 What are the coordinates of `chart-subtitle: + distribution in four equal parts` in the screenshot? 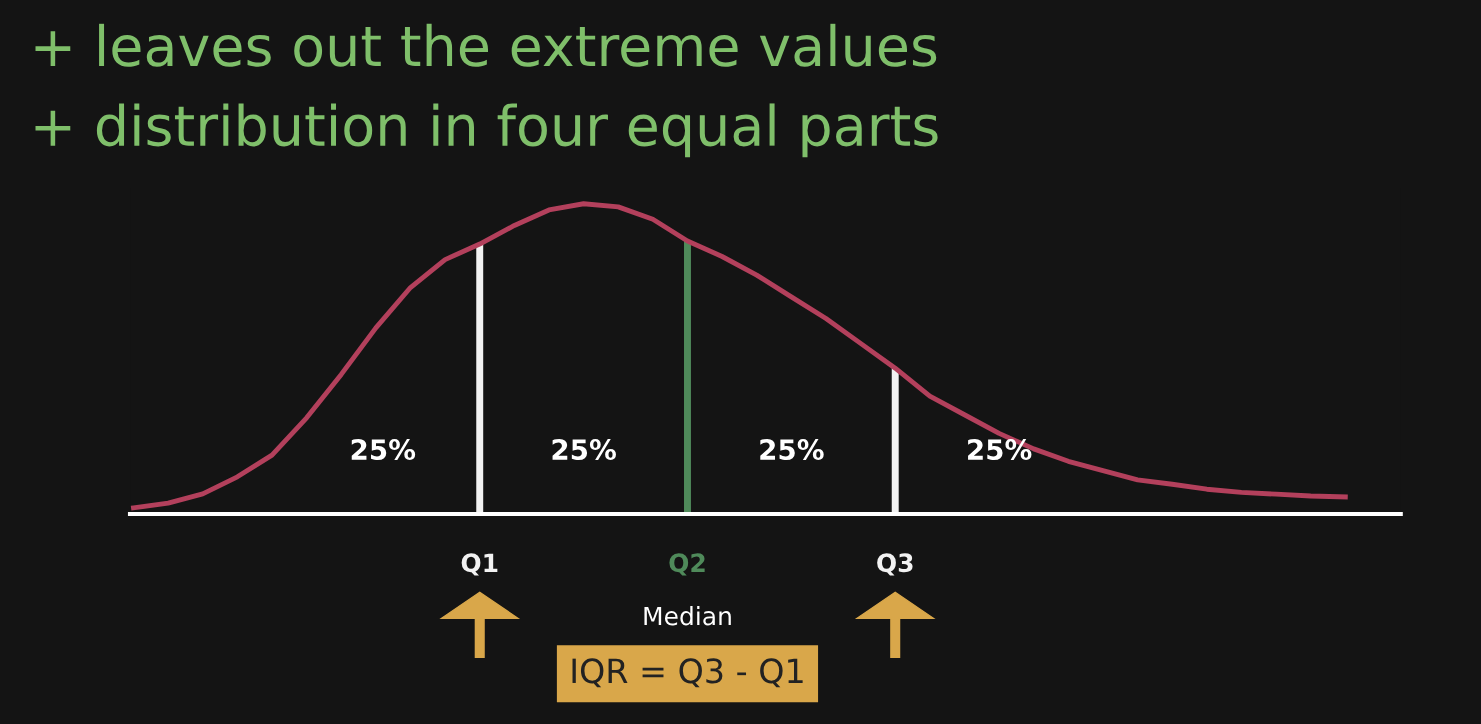 It's located at (486, 130).